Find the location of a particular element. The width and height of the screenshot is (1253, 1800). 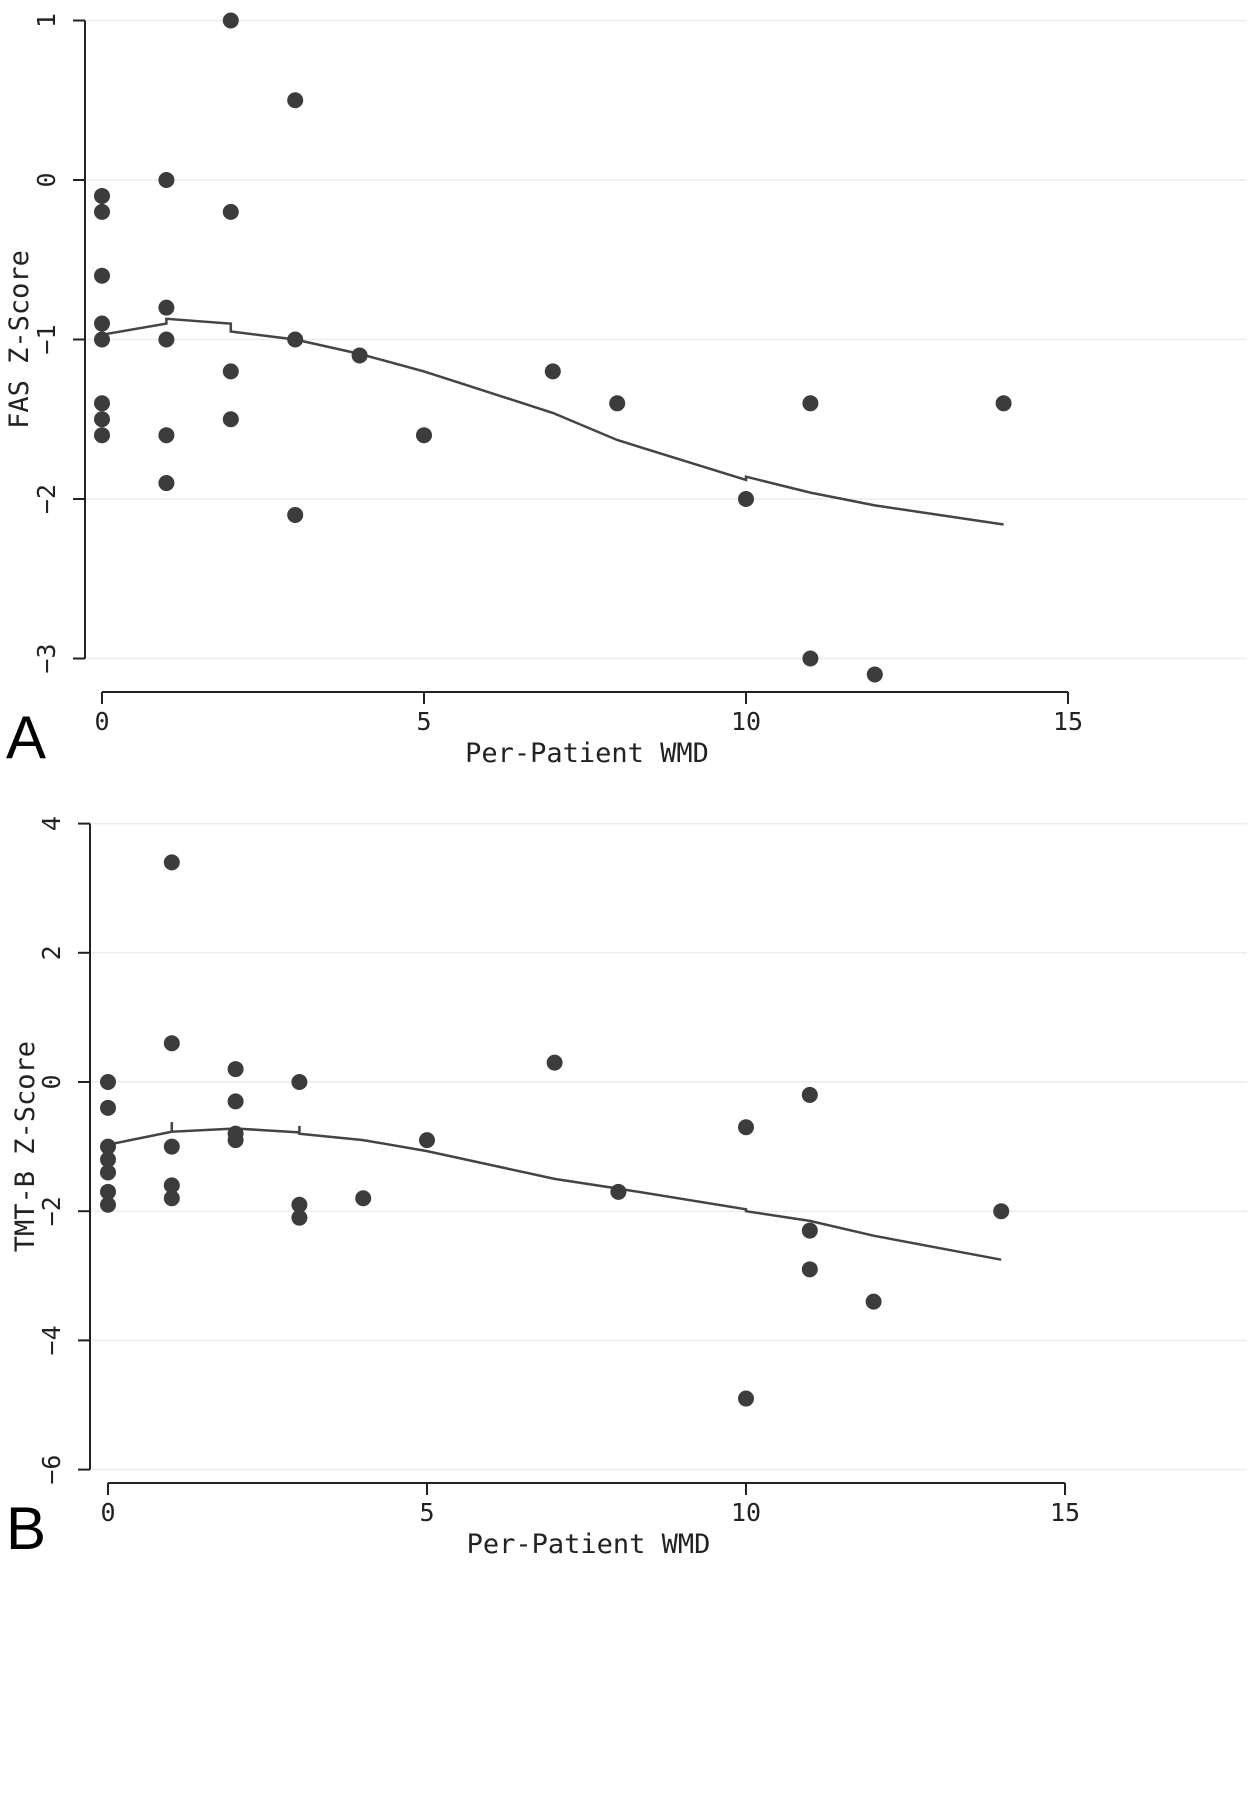

y-axis-title: FAS Z-Score is located at coordinates (19, 339).